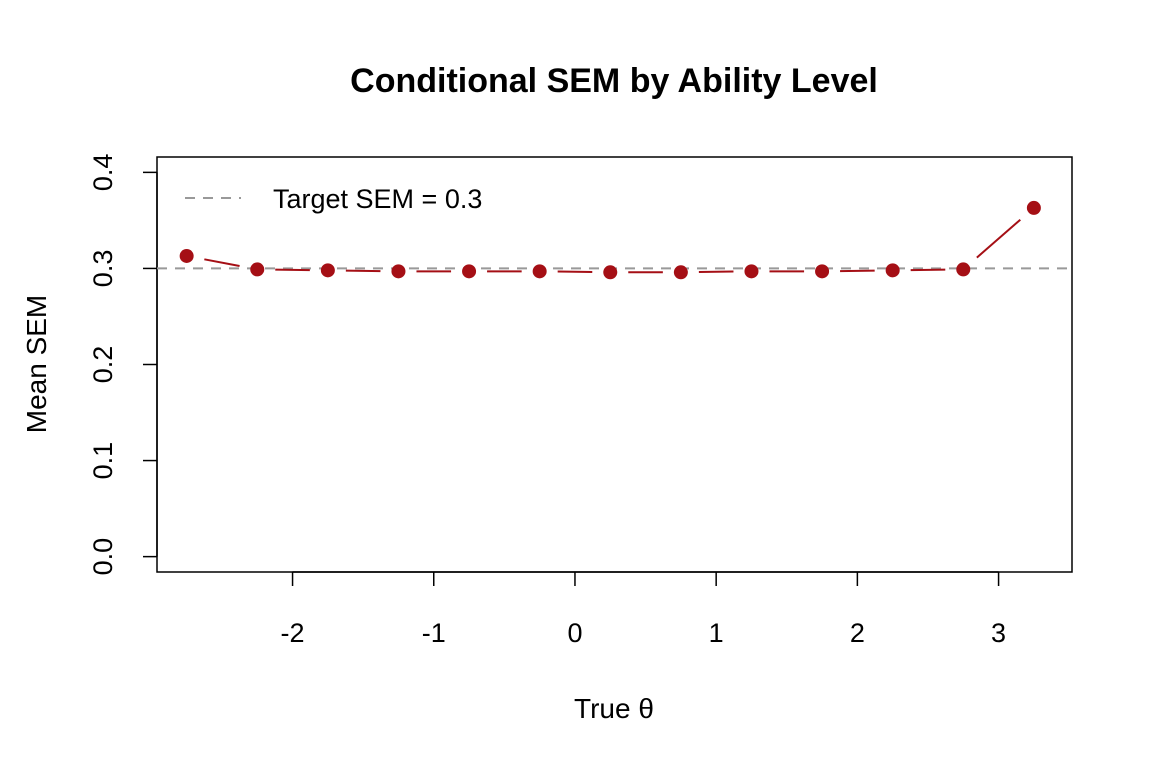 The width and height of the screenshot is (1152, 773). What do you see at coordinates (998, 633) in the screenshot?
I see `x-tick-label: 3` at bounding box center [998, 633].